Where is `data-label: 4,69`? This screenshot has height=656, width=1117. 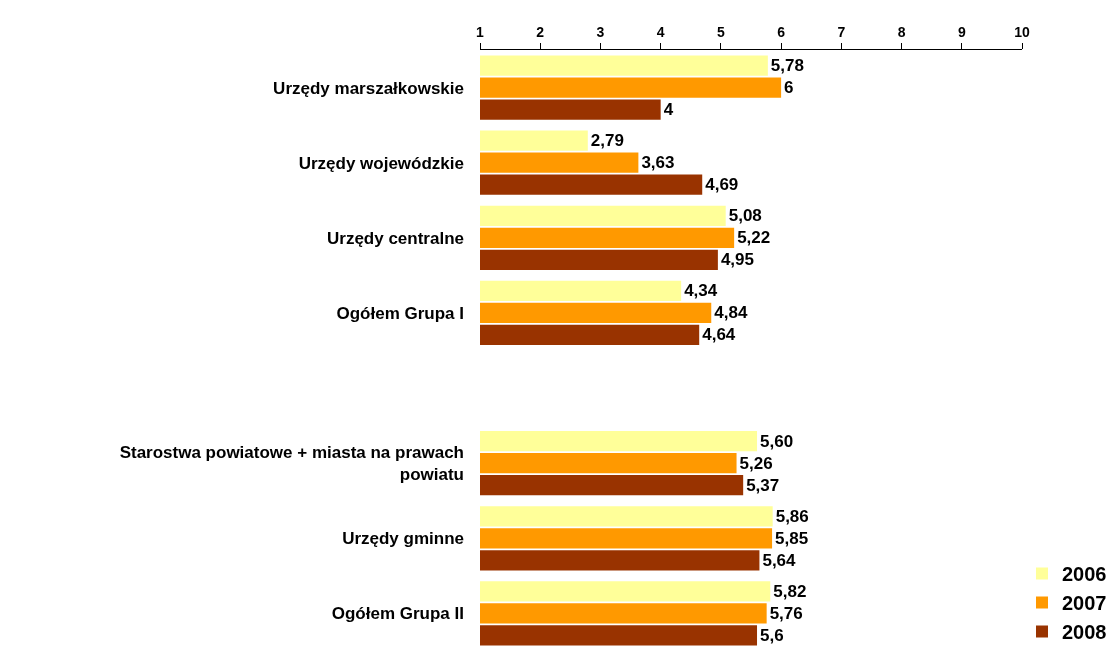 data-label: 4,69 is located at coordinates (722, 185).